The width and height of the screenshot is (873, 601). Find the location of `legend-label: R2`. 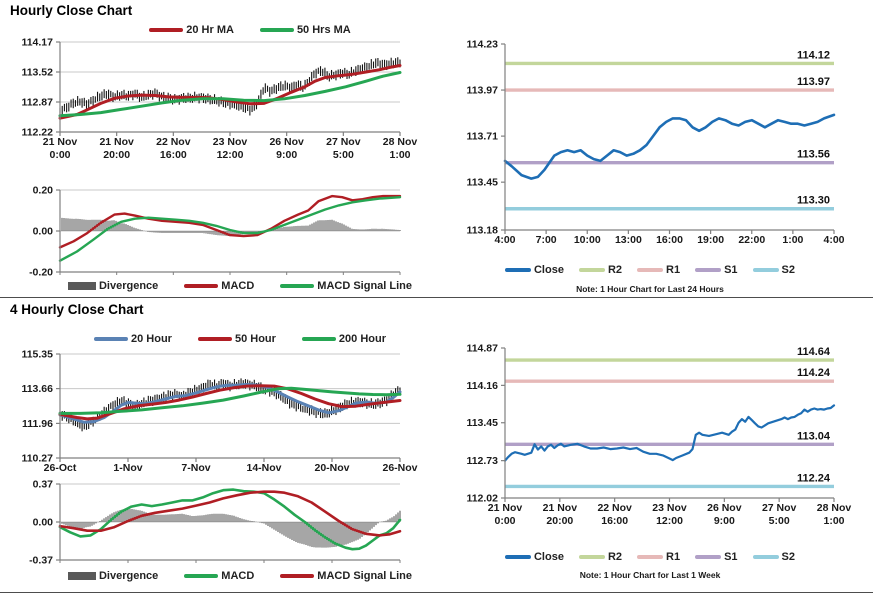

legend-label: R2 is located at coordinates (615, 557).